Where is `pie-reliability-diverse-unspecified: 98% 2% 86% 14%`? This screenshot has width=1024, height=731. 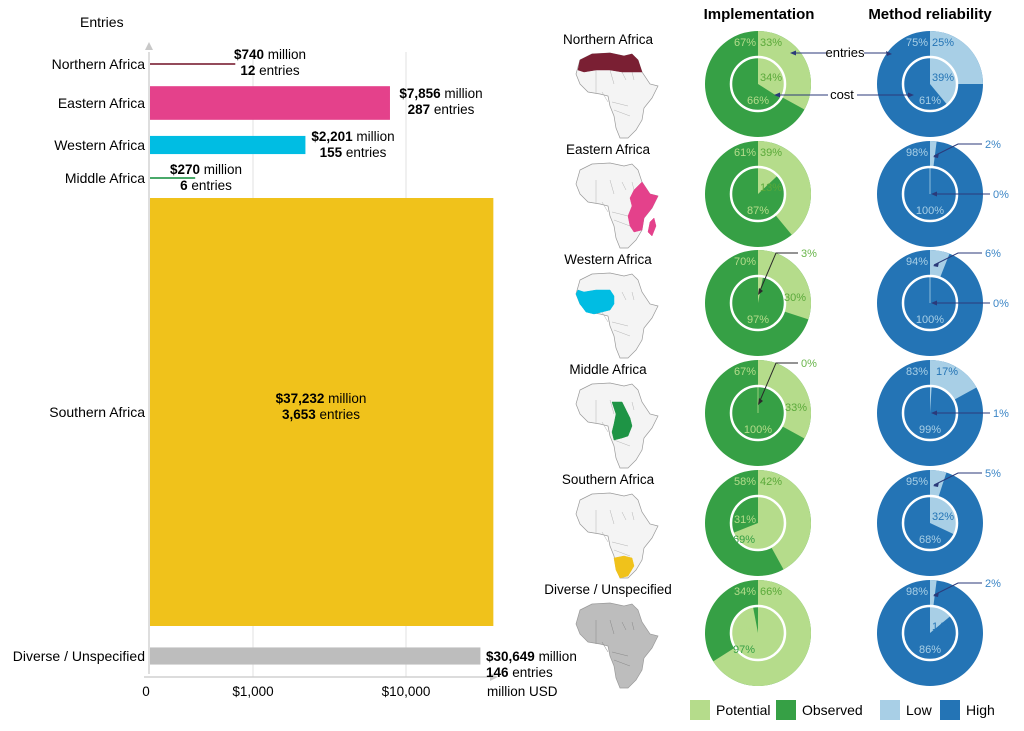 pie-reliability-diverse-unspecified: 98% 2% 86% 14% is located at coordinates (938, 632).